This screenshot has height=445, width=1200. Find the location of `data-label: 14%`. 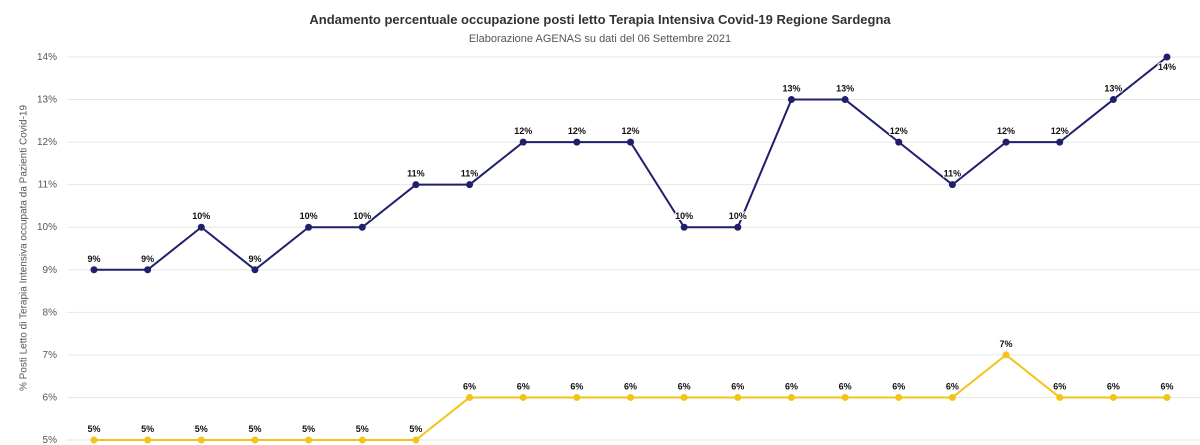

data-label: 14% is located at coordinates (1167, 67).